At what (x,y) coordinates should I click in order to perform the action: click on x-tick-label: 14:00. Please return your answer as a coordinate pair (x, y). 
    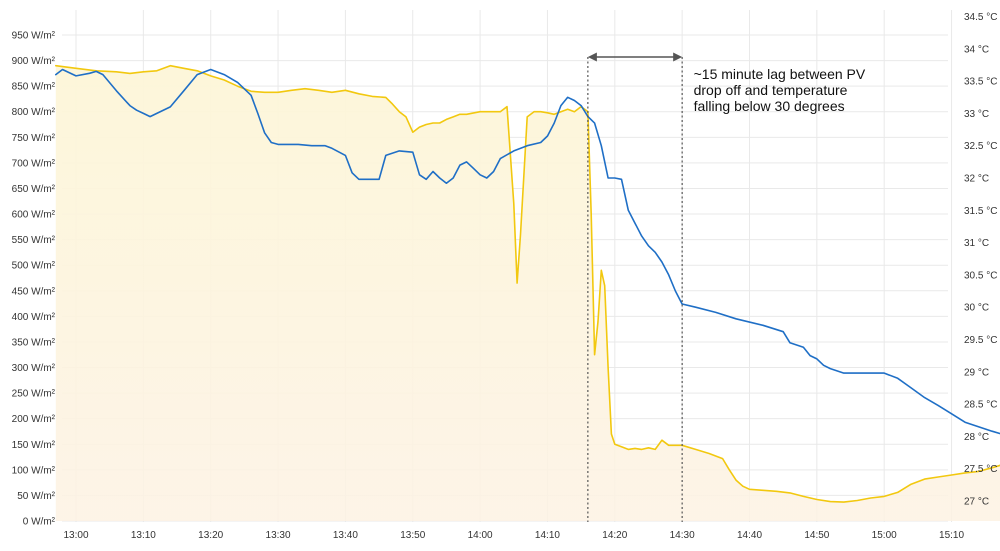
    Looking at the image, I should click on (480, 535).